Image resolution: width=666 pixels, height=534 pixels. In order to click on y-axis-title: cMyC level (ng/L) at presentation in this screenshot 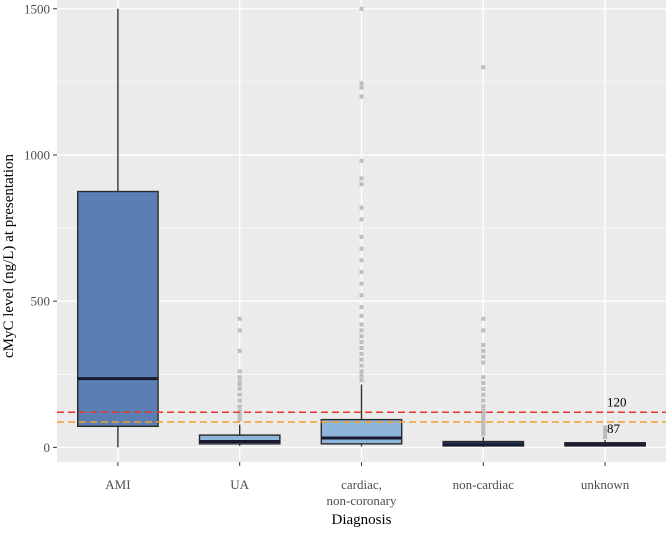, I will do `click(9, 255)`.